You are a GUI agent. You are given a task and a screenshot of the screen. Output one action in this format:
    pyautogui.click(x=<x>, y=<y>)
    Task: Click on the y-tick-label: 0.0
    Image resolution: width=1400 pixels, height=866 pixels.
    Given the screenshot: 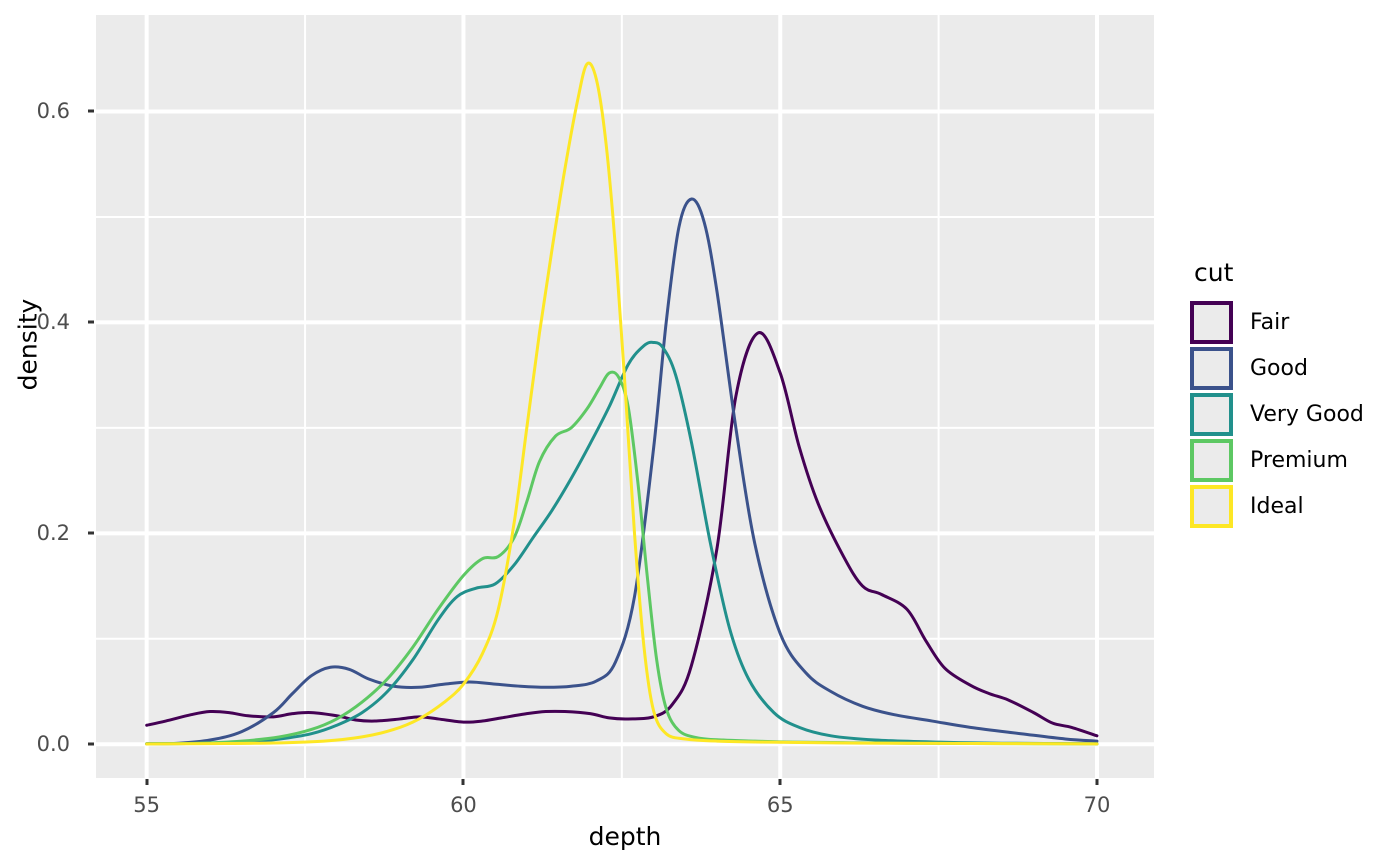 What is the action you would take?
    pyautogui.click(x=53, y=744)
    